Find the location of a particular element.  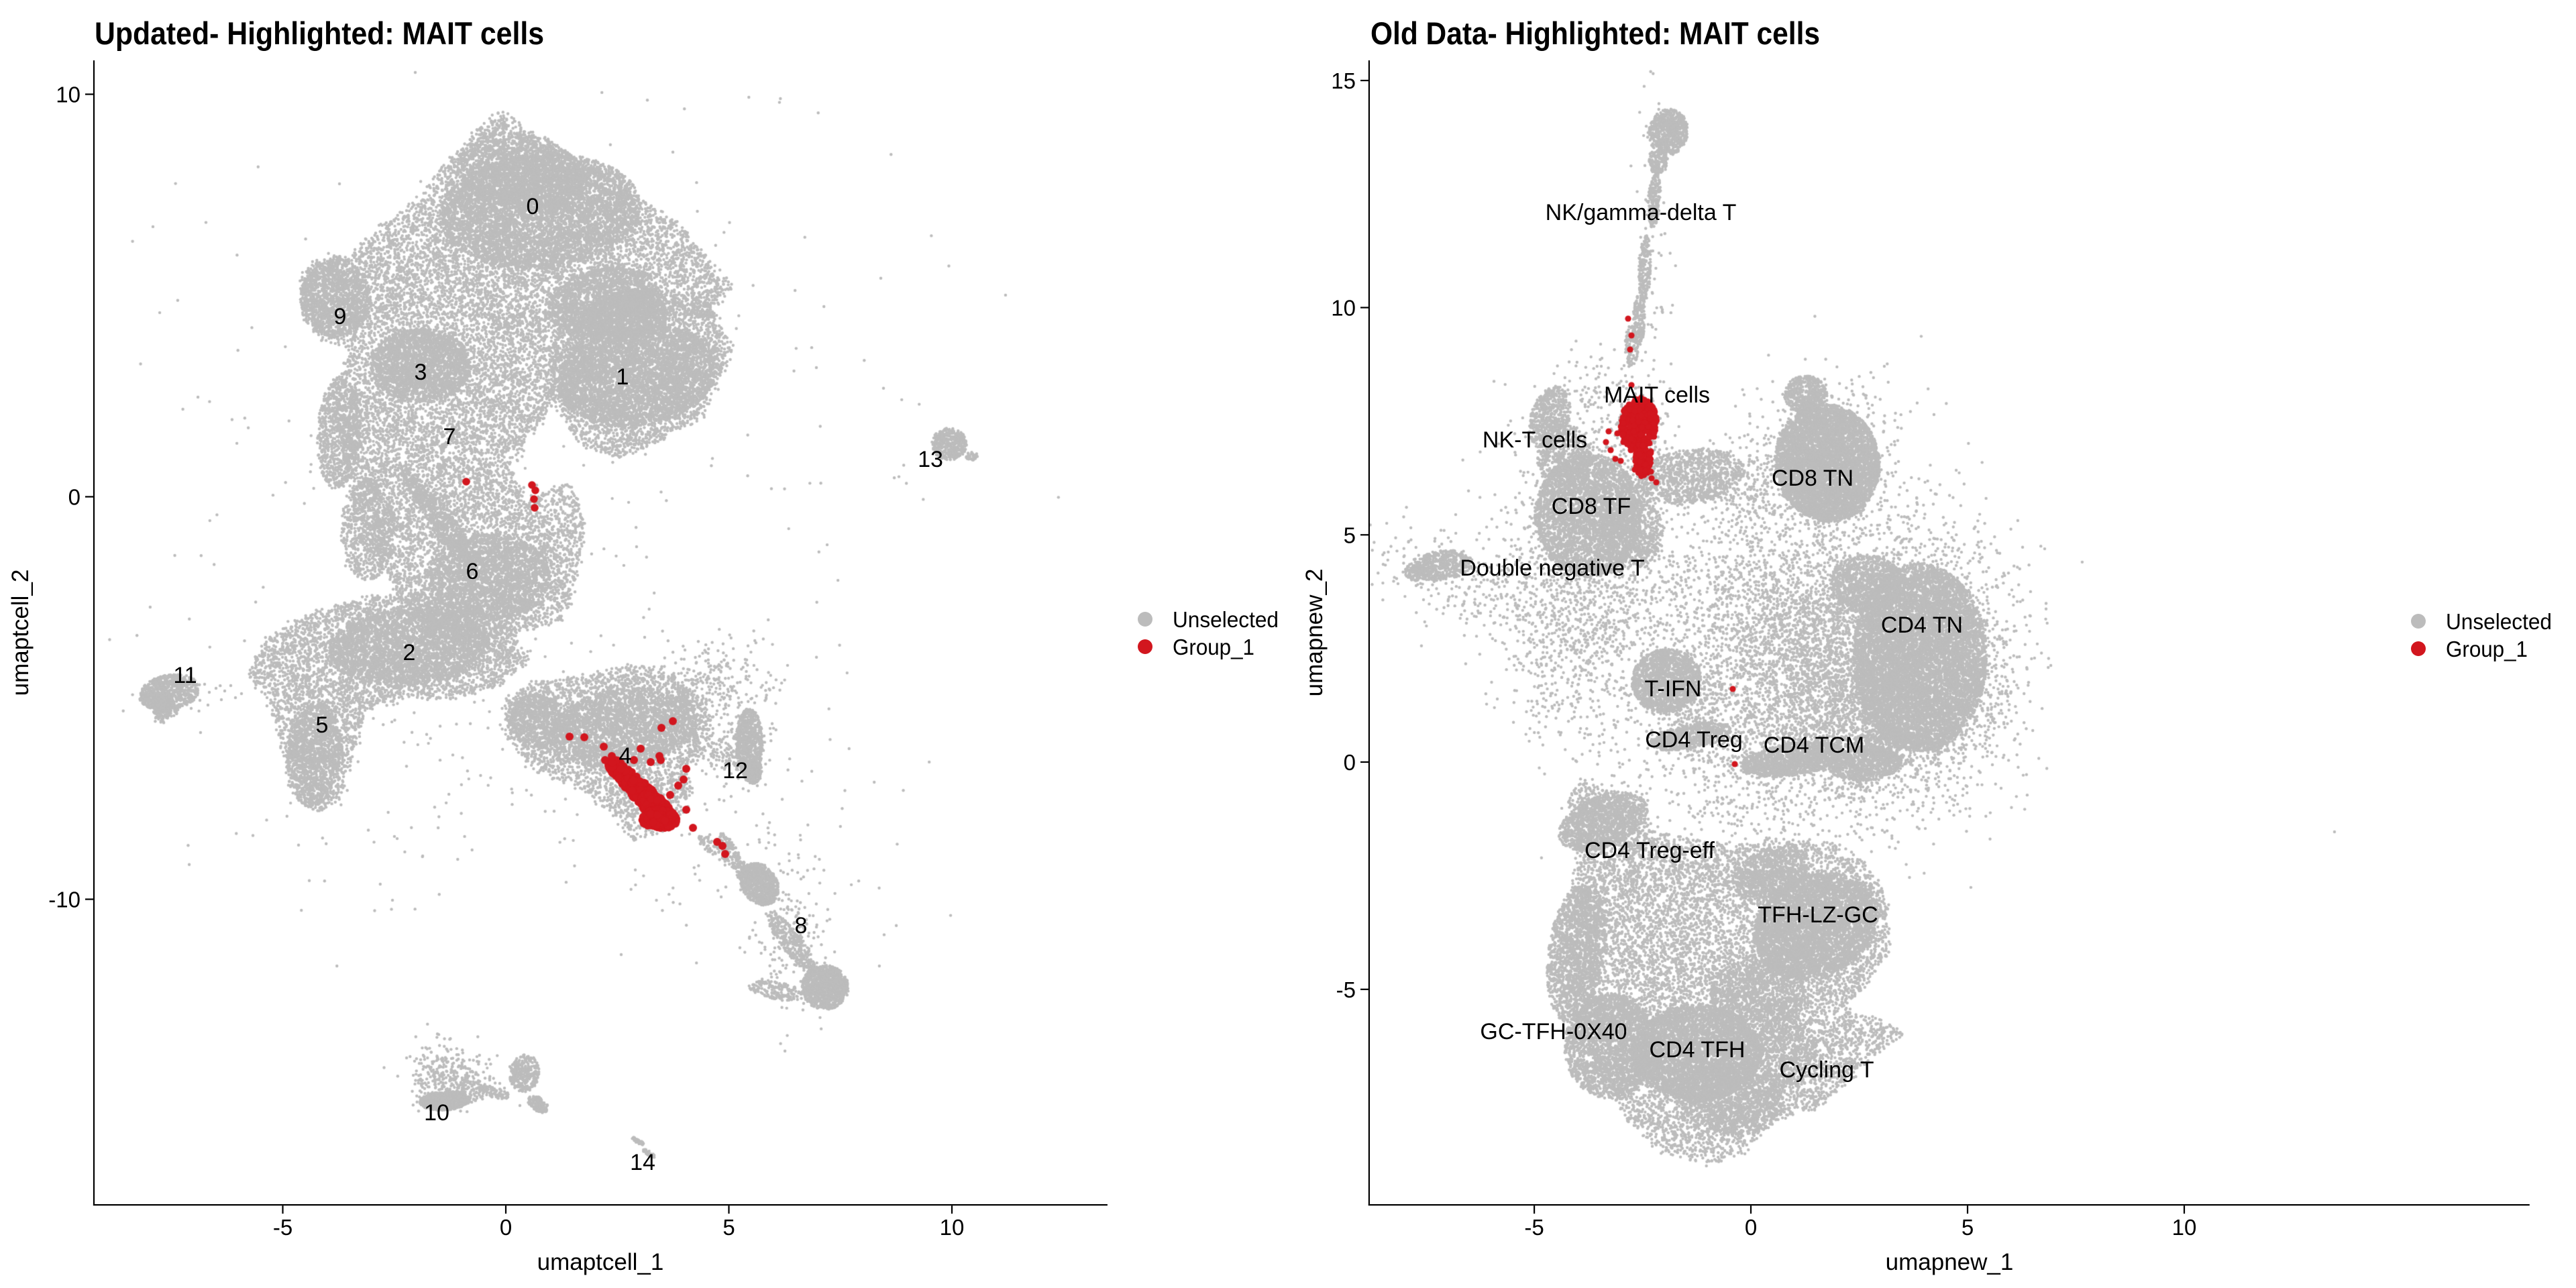

svg-text: CD4 Treg-eff is located at coordinates (1650, 850).